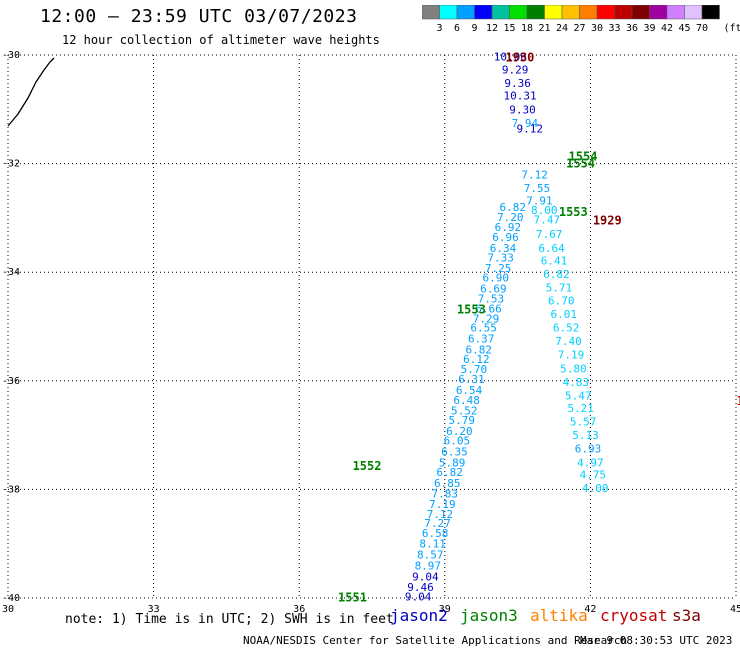 Image resolution: width=740 pixels, height=650 pixels. What do you see at coordinates (649, 28) in the screenshot?
I see `colorbar-tick: 39` at bounding box center [649, 28].